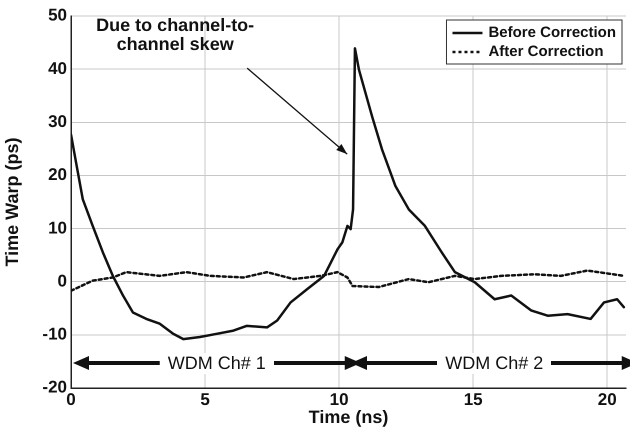 This screenshot has height=431, width=630. What do you see at coordinates (546, 51) in the screenshot?
I see `legend-label: After Correction` at bounding box center [546, 51].